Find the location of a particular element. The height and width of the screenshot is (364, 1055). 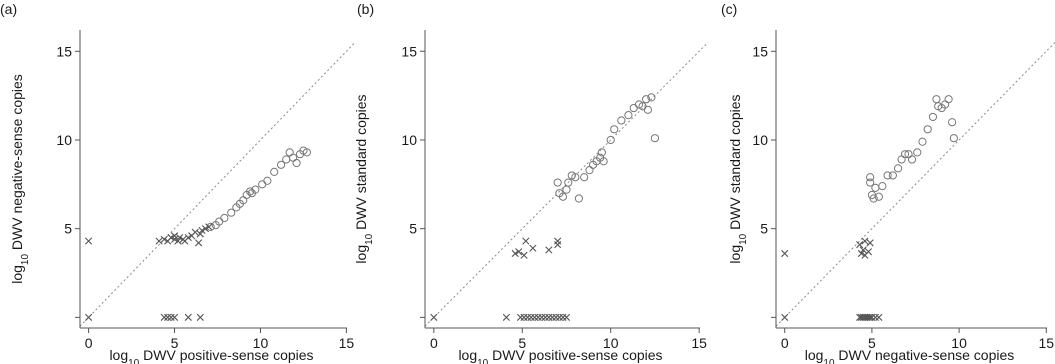

panel-label: (a) is located at coordinates (8, 9).